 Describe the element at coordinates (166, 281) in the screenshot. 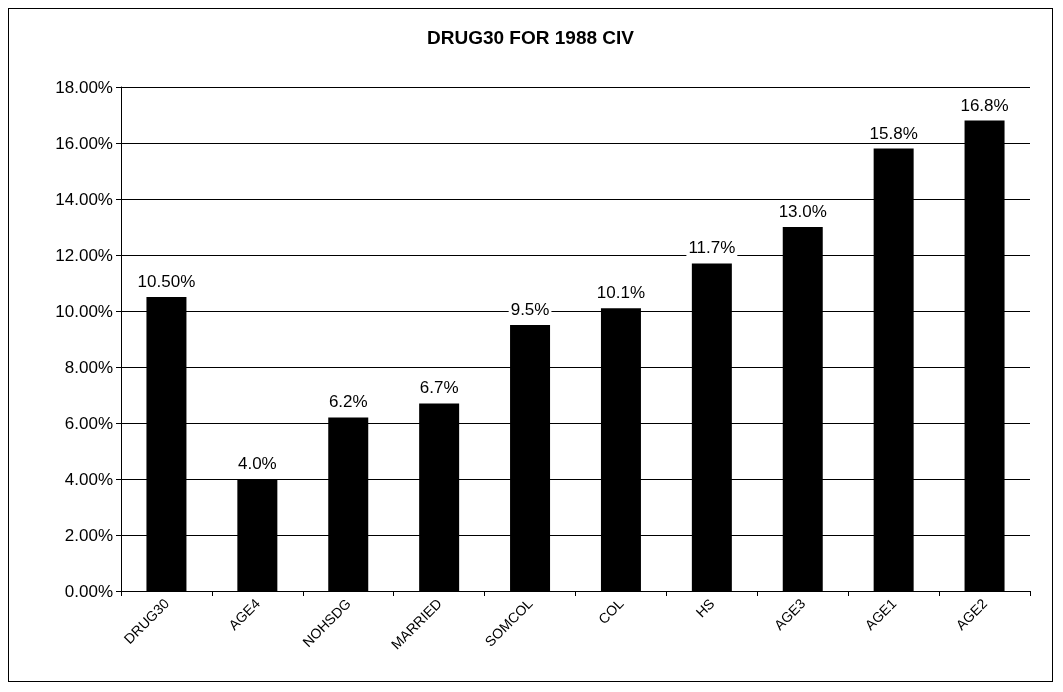

I see `data-label: 10.50%` at that location.